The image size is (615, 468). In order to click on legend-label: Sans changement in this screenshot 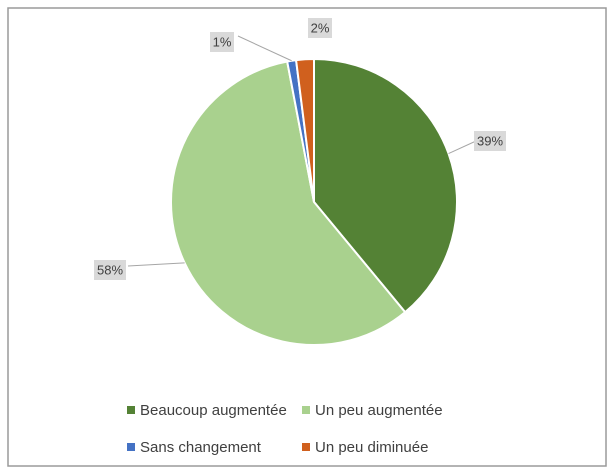, I will do `click(201, 447)`.